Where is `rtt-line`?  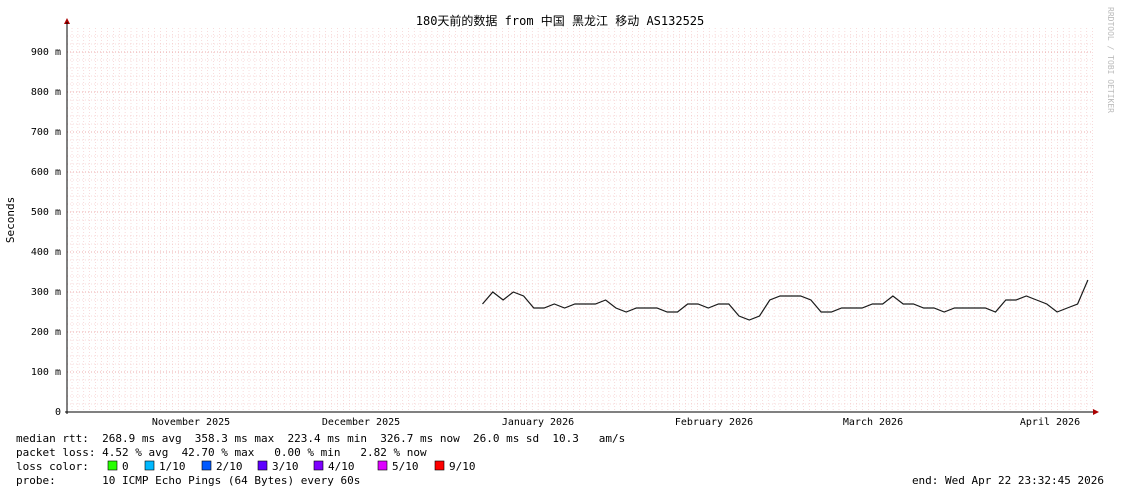
rtt-line is located at coordinates (785, 300).